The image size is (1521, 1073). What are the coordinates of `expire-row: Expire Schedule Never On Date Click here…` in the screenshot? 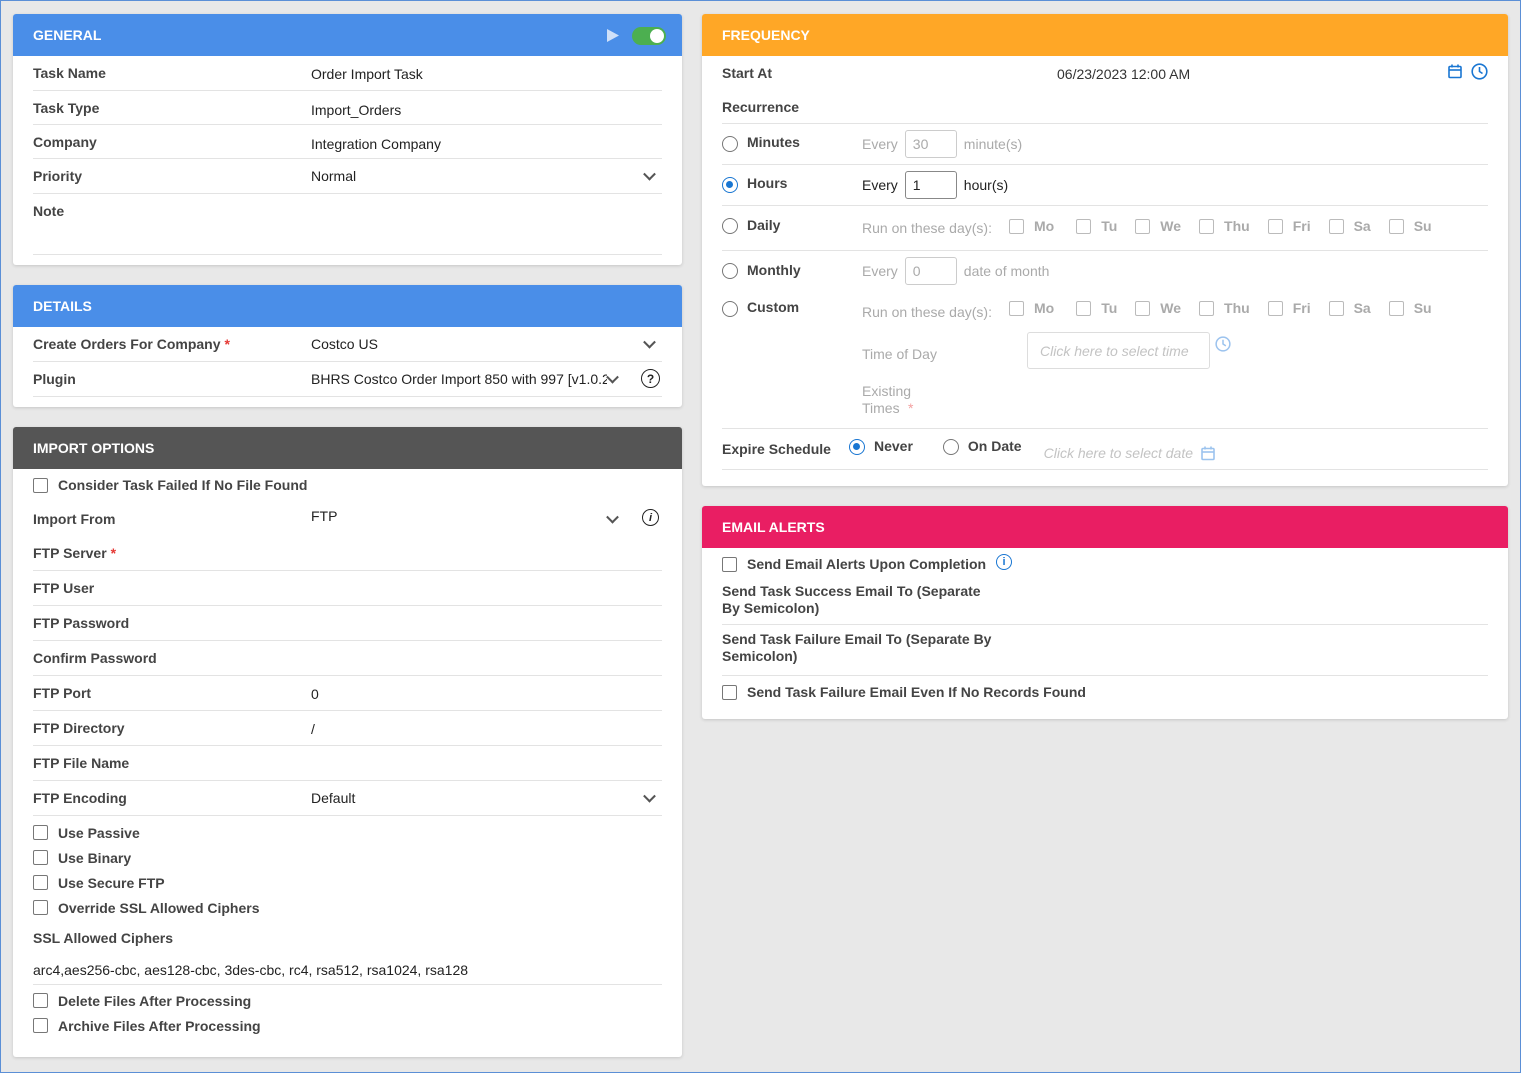 It's located at (1105, 449).